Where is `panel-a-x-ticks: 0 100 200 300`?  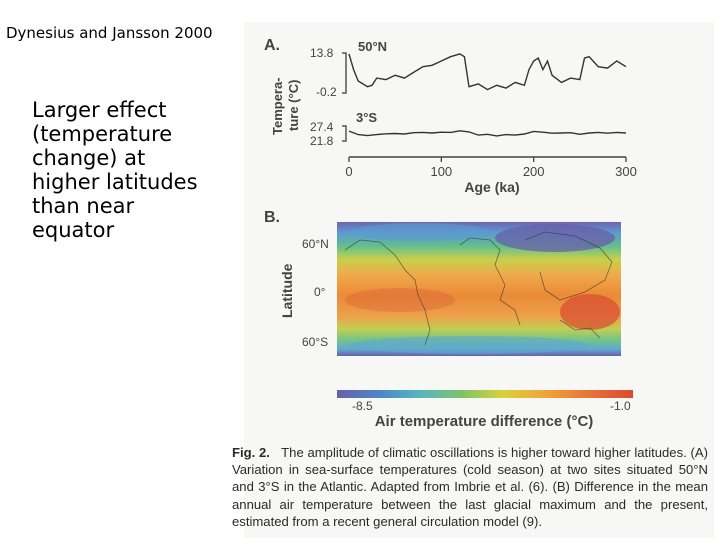 panel-a-x-ticks: 0 100 200 300 is located at coordinates (491, 168).